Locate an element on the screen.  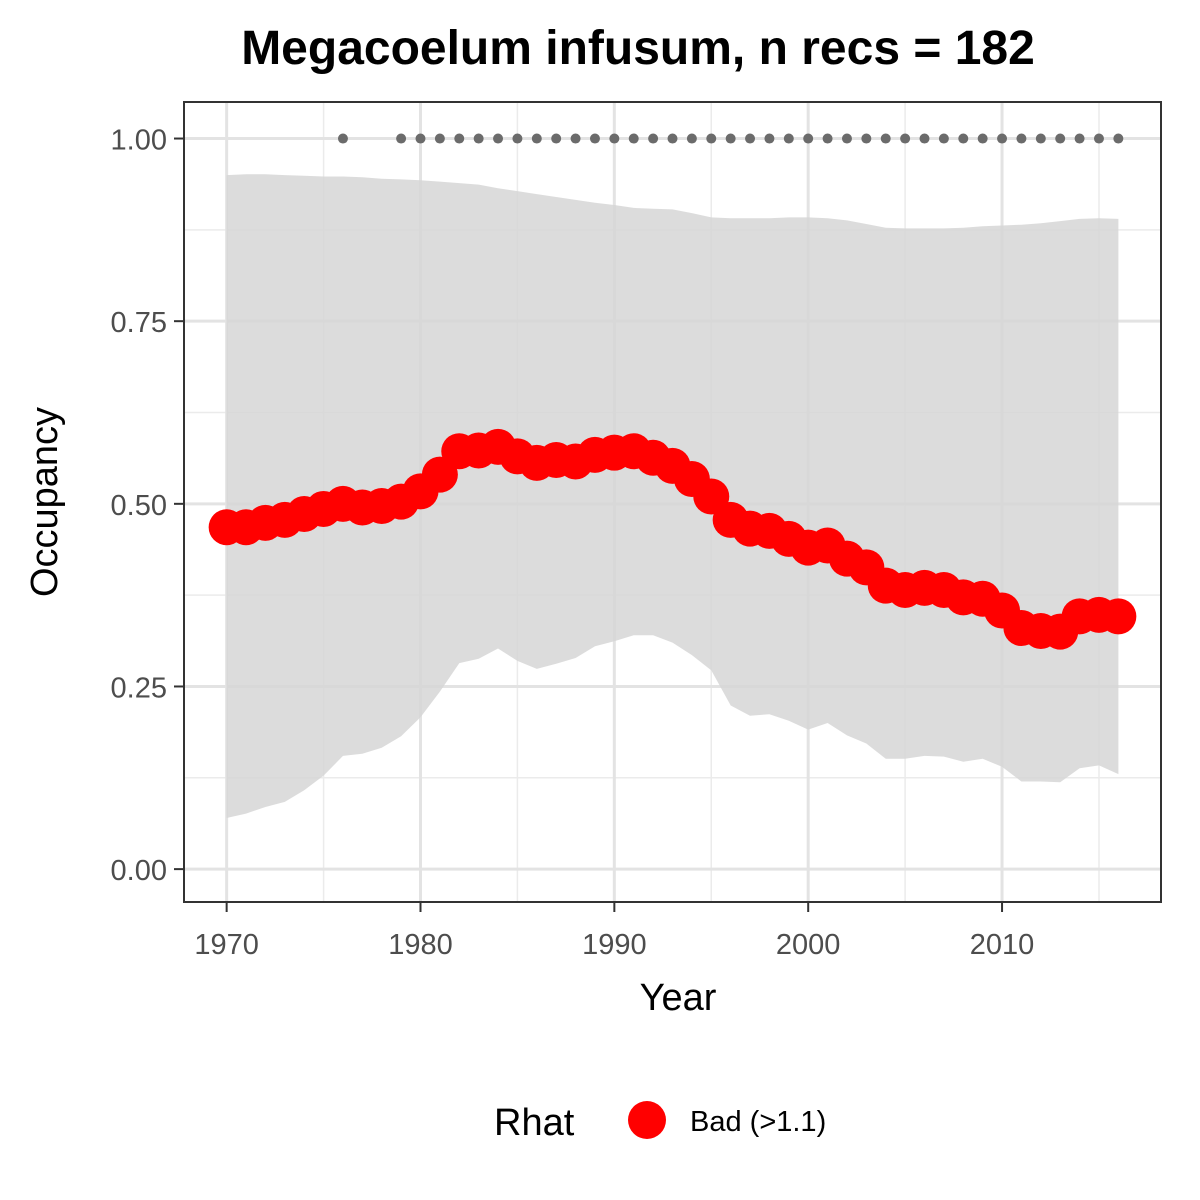
detection-points is located at coordinates (730, 138).